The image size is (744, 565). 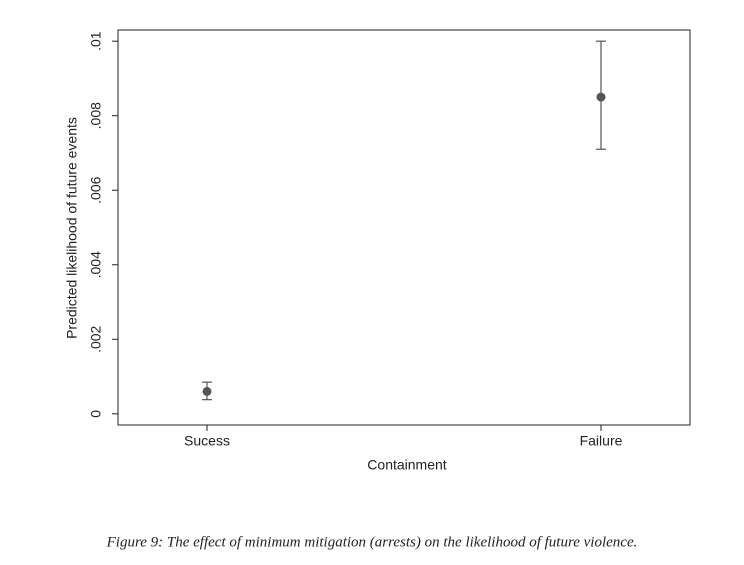 I want to click on y-tick-label: .004, so click(x=96, y=264).